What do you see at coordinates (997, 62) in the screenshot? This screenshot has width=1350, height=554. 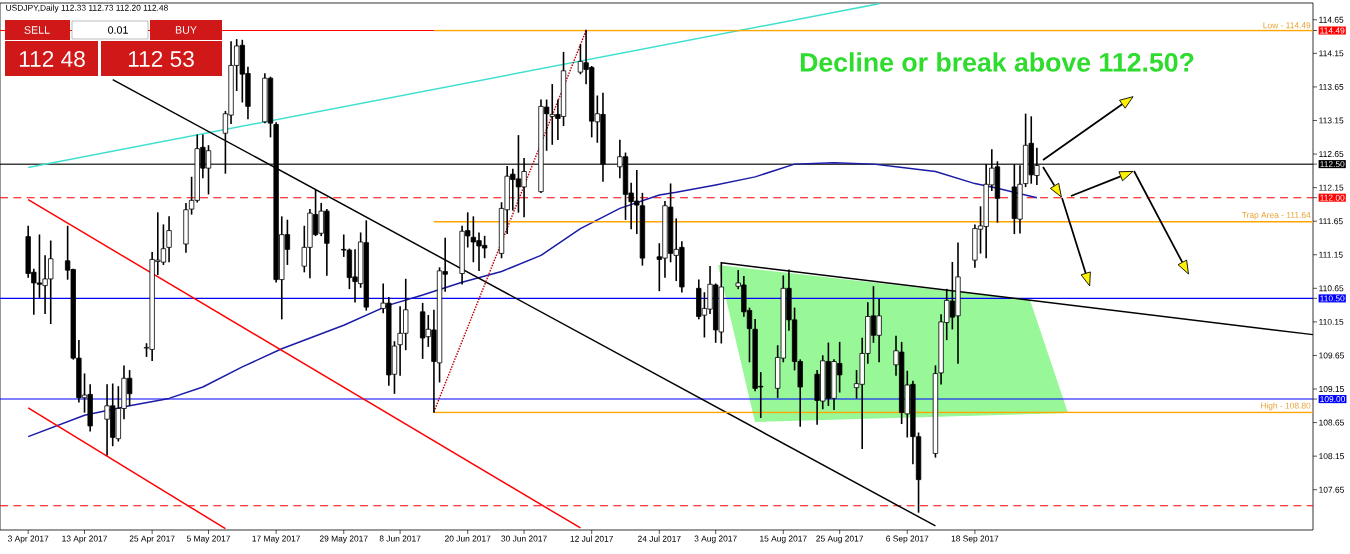 I see `annotation: Decline or break above 112.50?` at bounding box center [997, 62].